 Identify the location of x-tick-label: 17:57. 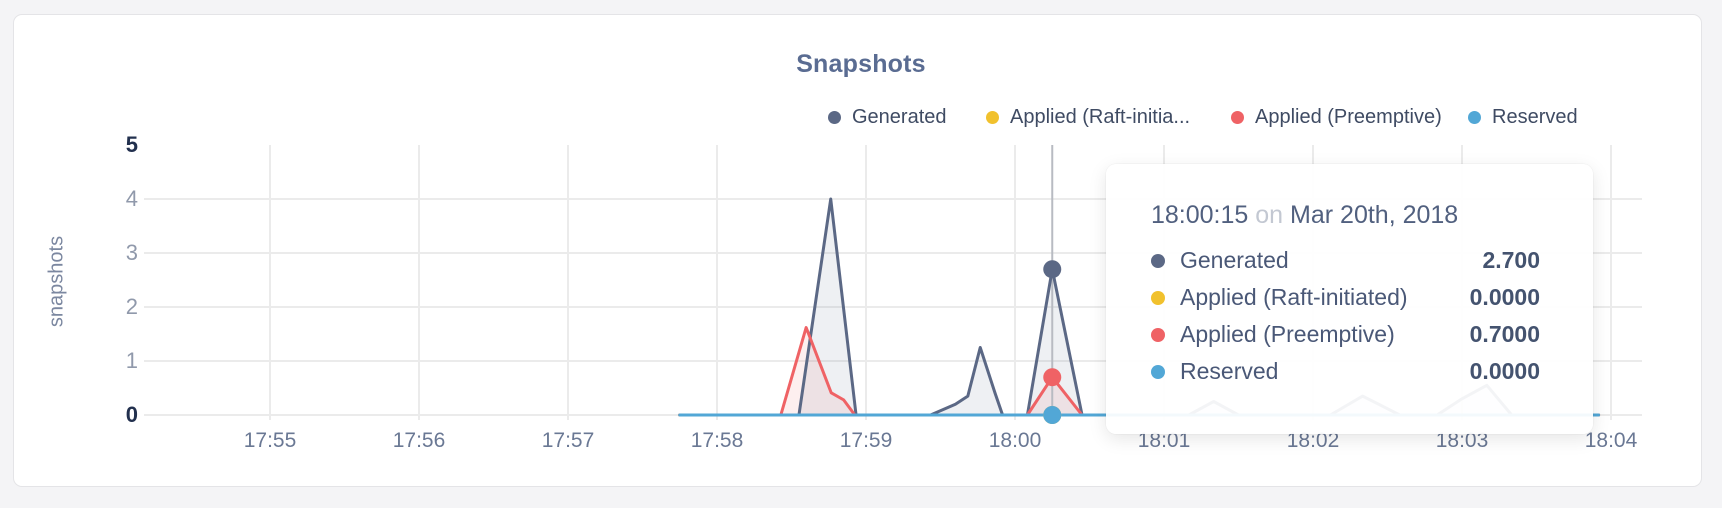
(568, 440).